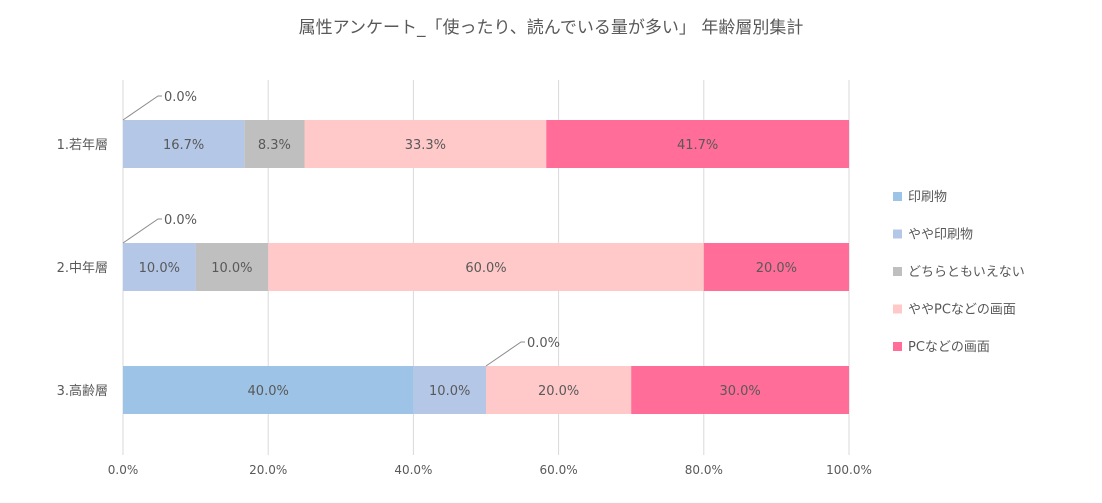 This screenshot has width=1102, height=503. What do you see at coordinates (82, 391) in the screenshot?
I see `category-label: 3.高齢層` at bounding box center [82, 391].